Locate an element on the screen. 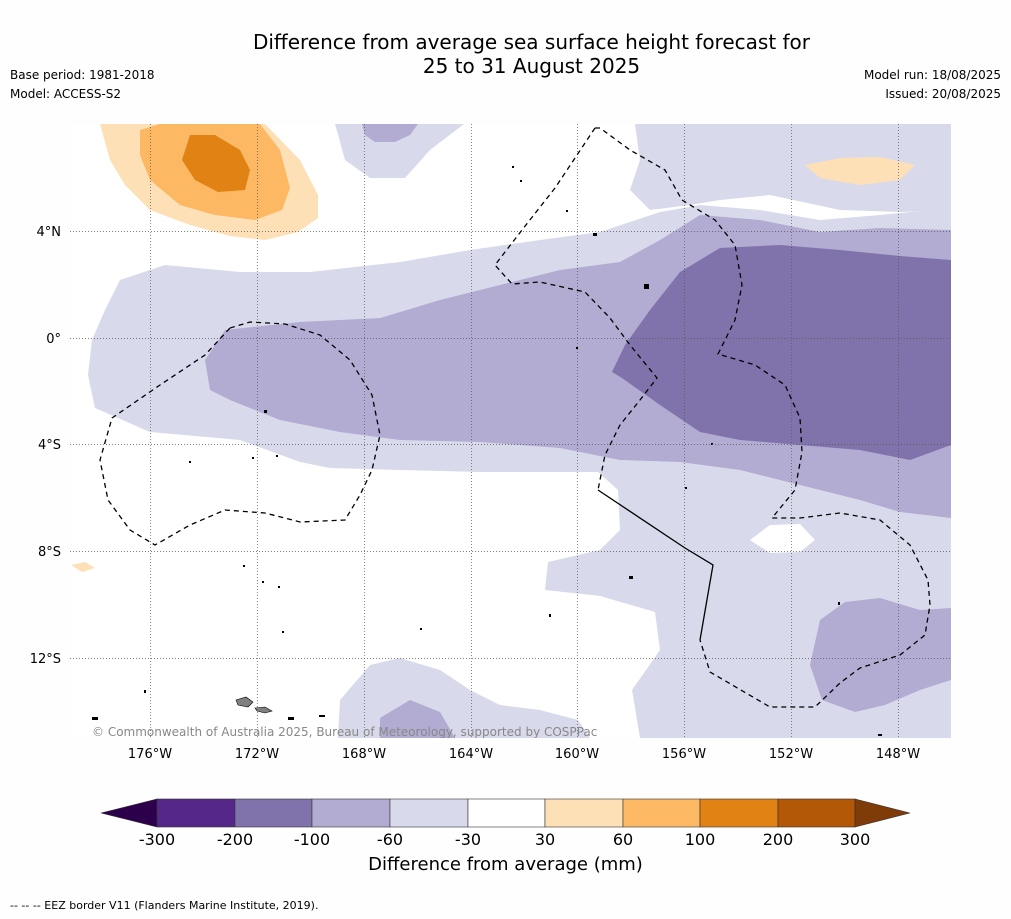 This screenshot has width=1011, height=919. title-line-2: 25 to 31 August 2025 is located at coordinates (531, 66).